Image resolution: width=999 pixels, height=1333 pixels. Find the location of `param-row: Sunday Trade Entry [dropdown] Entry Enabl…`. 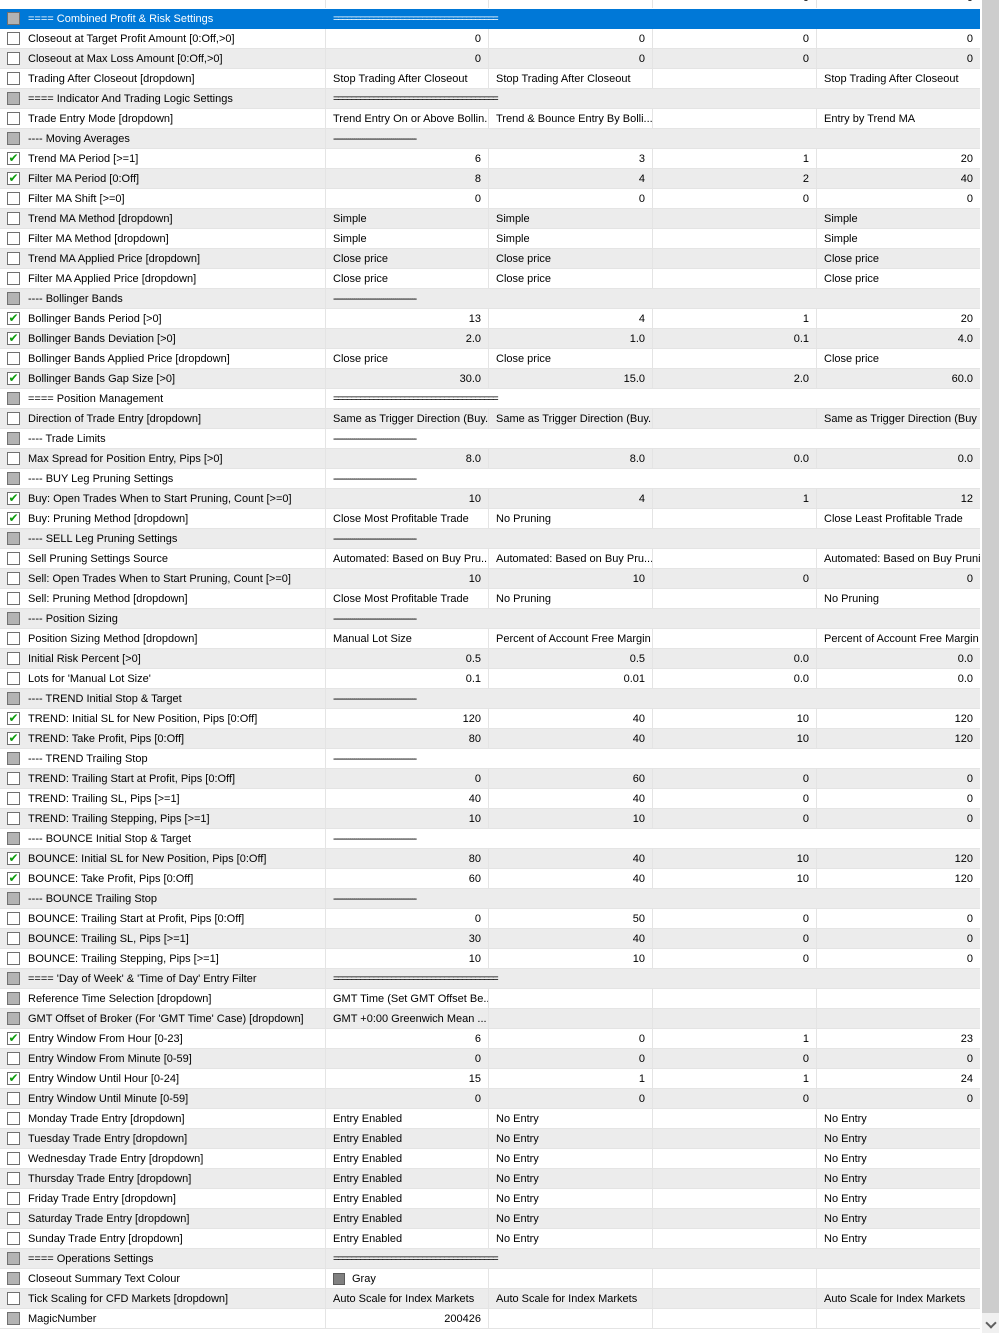

param-row: Sunday Trade Entry [dropdown] Entry Enabl… is located at coordinates (490, 1239).